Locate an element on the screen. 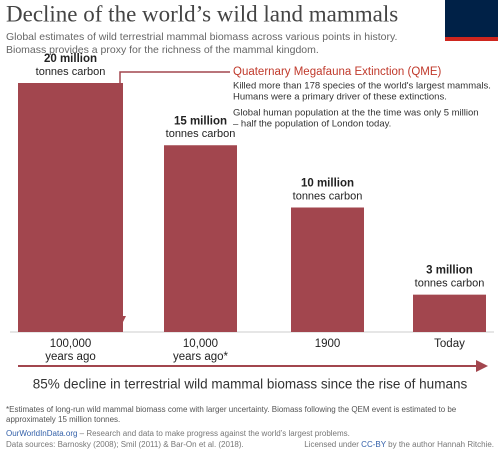  logo-box is located at coordinates (471, 18).